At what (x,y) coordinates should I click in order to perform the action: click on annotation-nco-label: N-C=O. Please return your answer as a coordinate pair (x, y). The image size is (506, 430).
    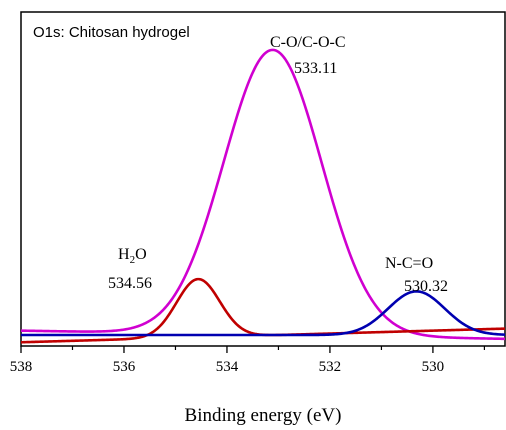
    Looking at the image, I should click on (409, 263).